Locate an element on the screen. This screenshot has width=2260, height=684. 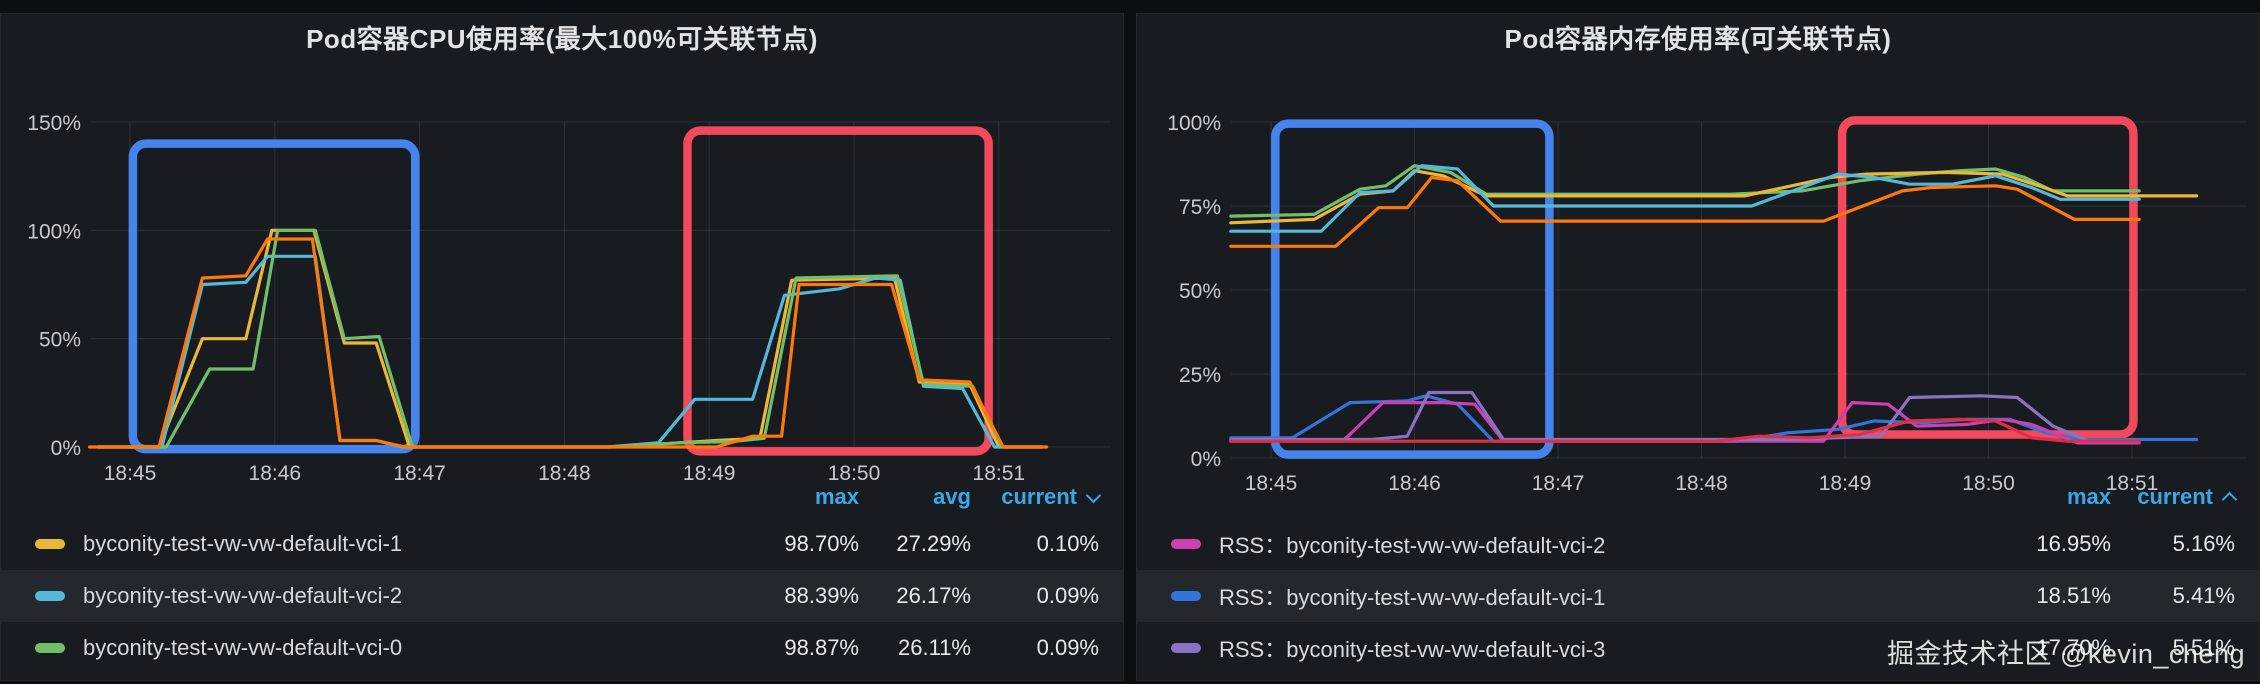
series-line-RSS：byconity-test-vw-vw-default-vci-3 is located at coordinates (1685, 416).